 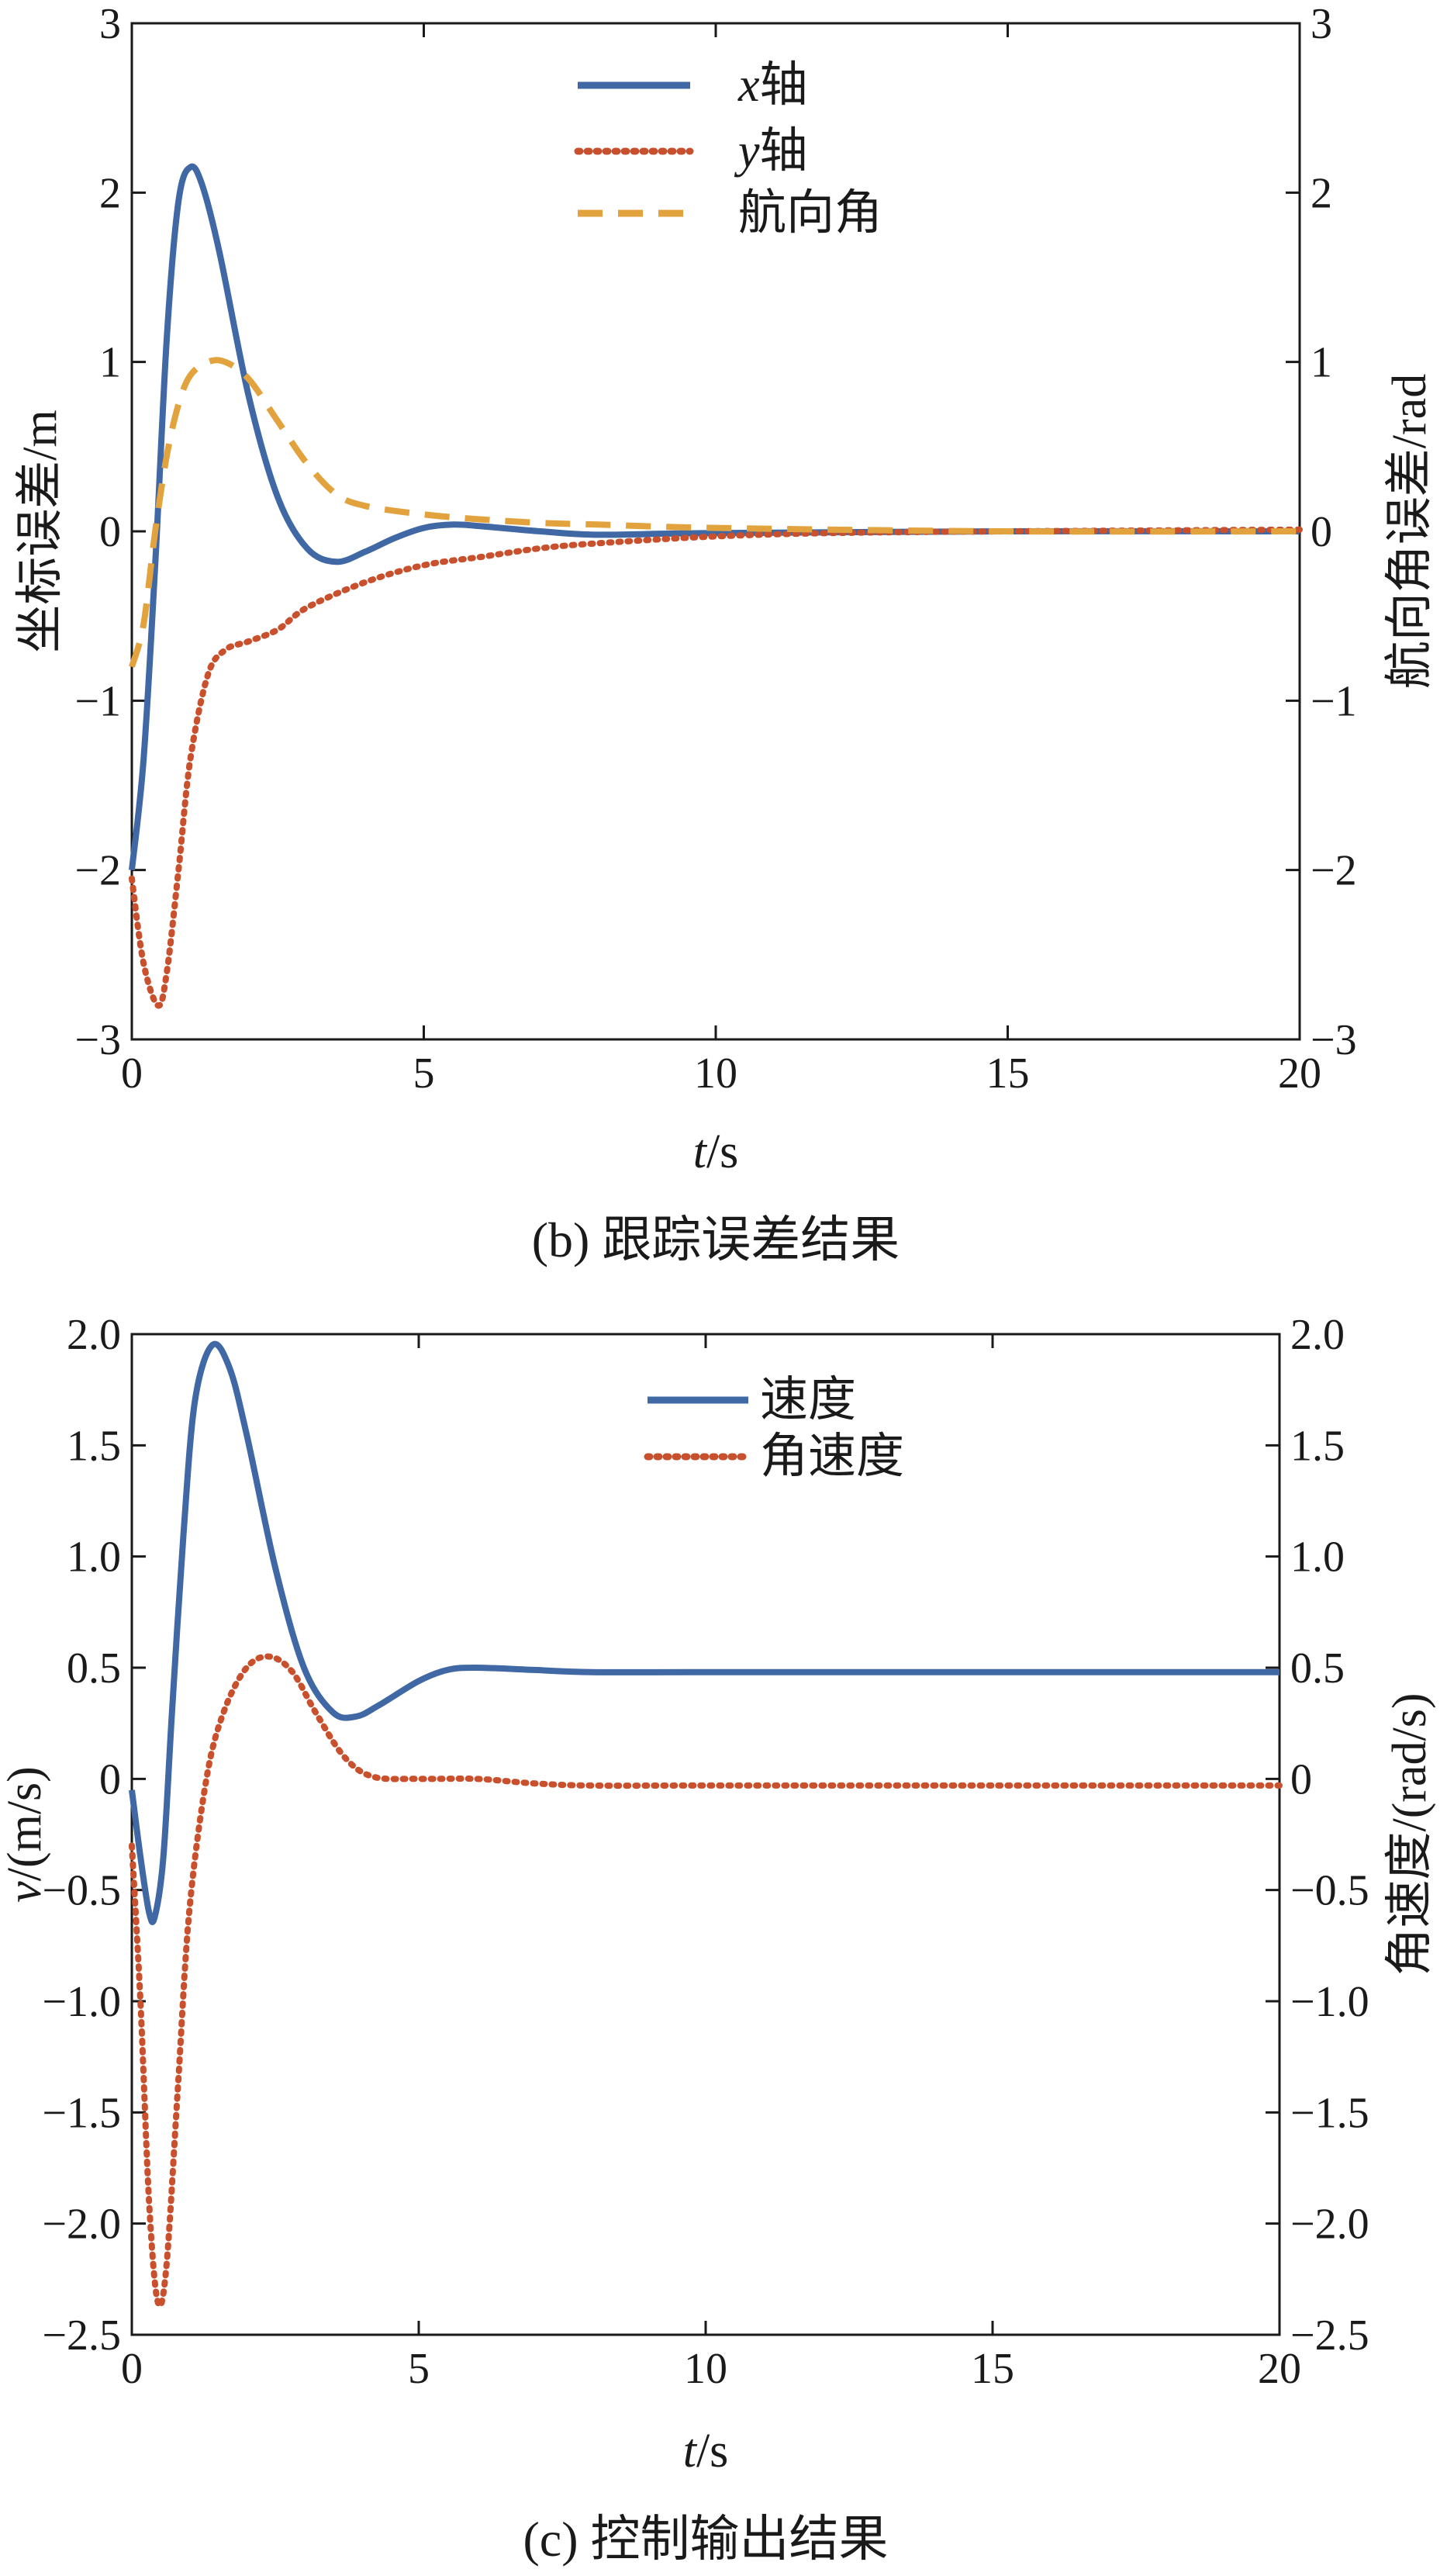 What do you see at coordinates (1321, 363) in the screenshot?
I see `right-y-tick-label: 1` at bounding box center [1321, 363].